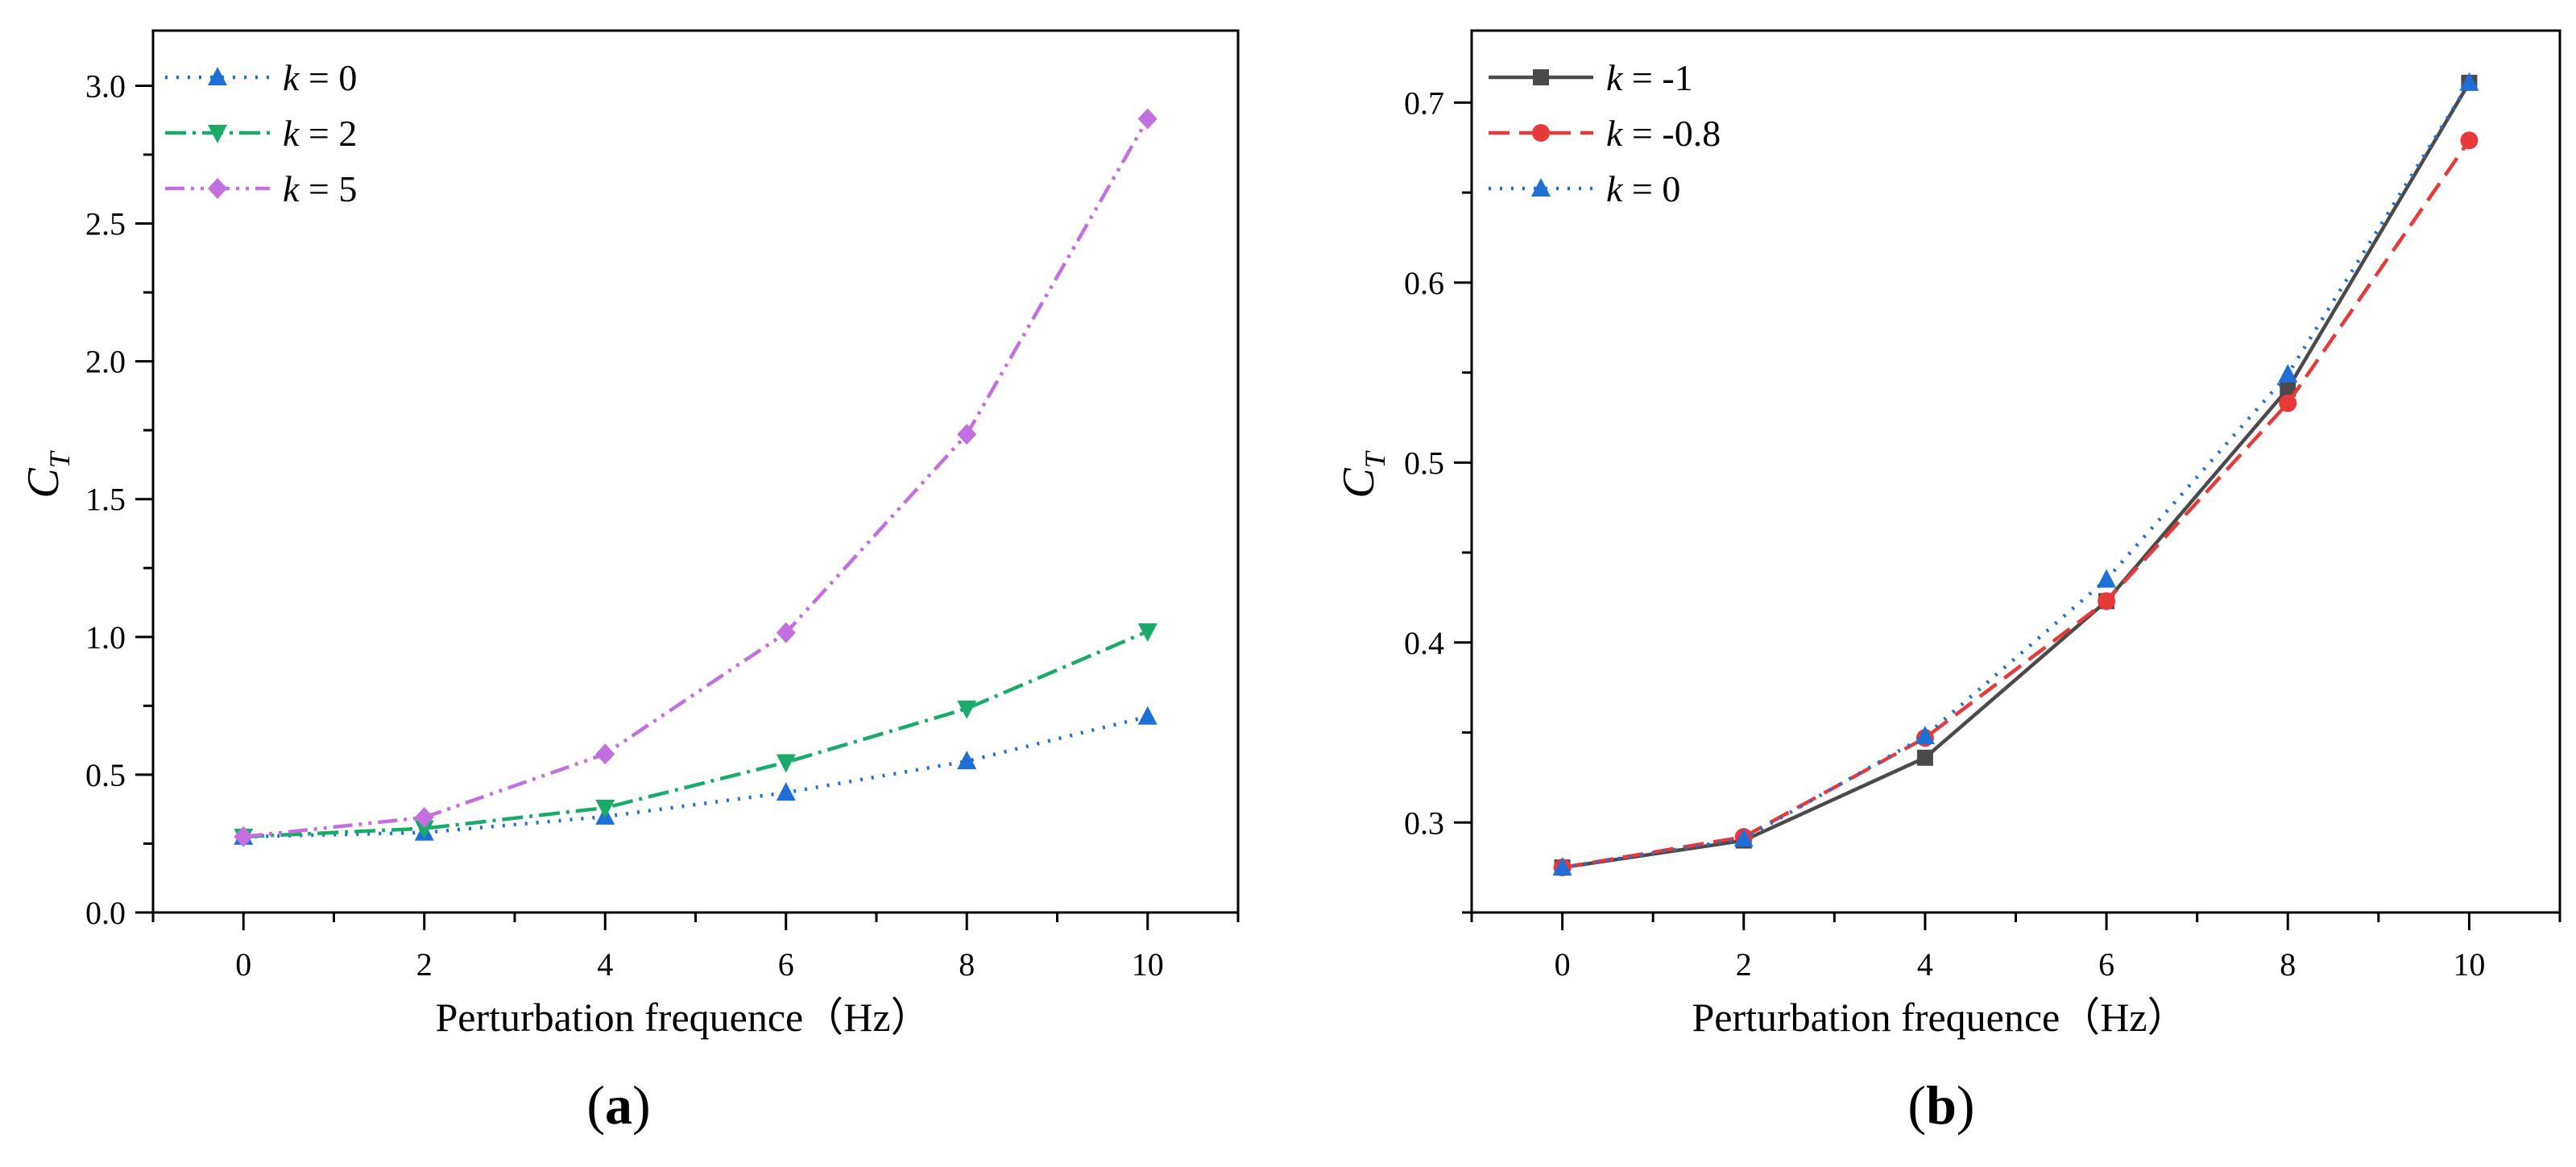 The image size is (2576, 1167). Describe the element at coordinates (105, 362) in the screenshot. I see `y-tick-label: 2.0` at that location.